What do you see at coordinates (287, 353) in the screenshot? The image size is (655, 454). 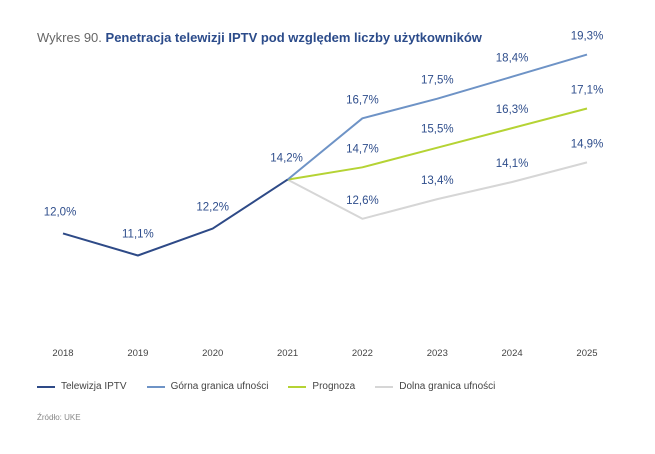 I see `x-tick-2021: 2021` at bounding box center [287, 353].